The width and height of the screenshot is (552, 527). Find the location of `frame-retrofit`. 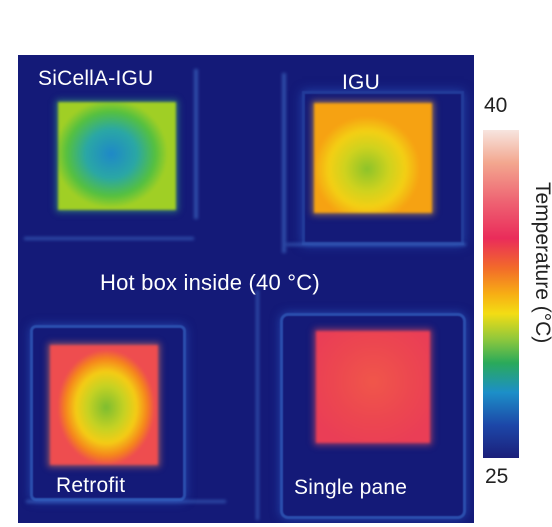

frame-retrofit is located at coordinates (108, 413).